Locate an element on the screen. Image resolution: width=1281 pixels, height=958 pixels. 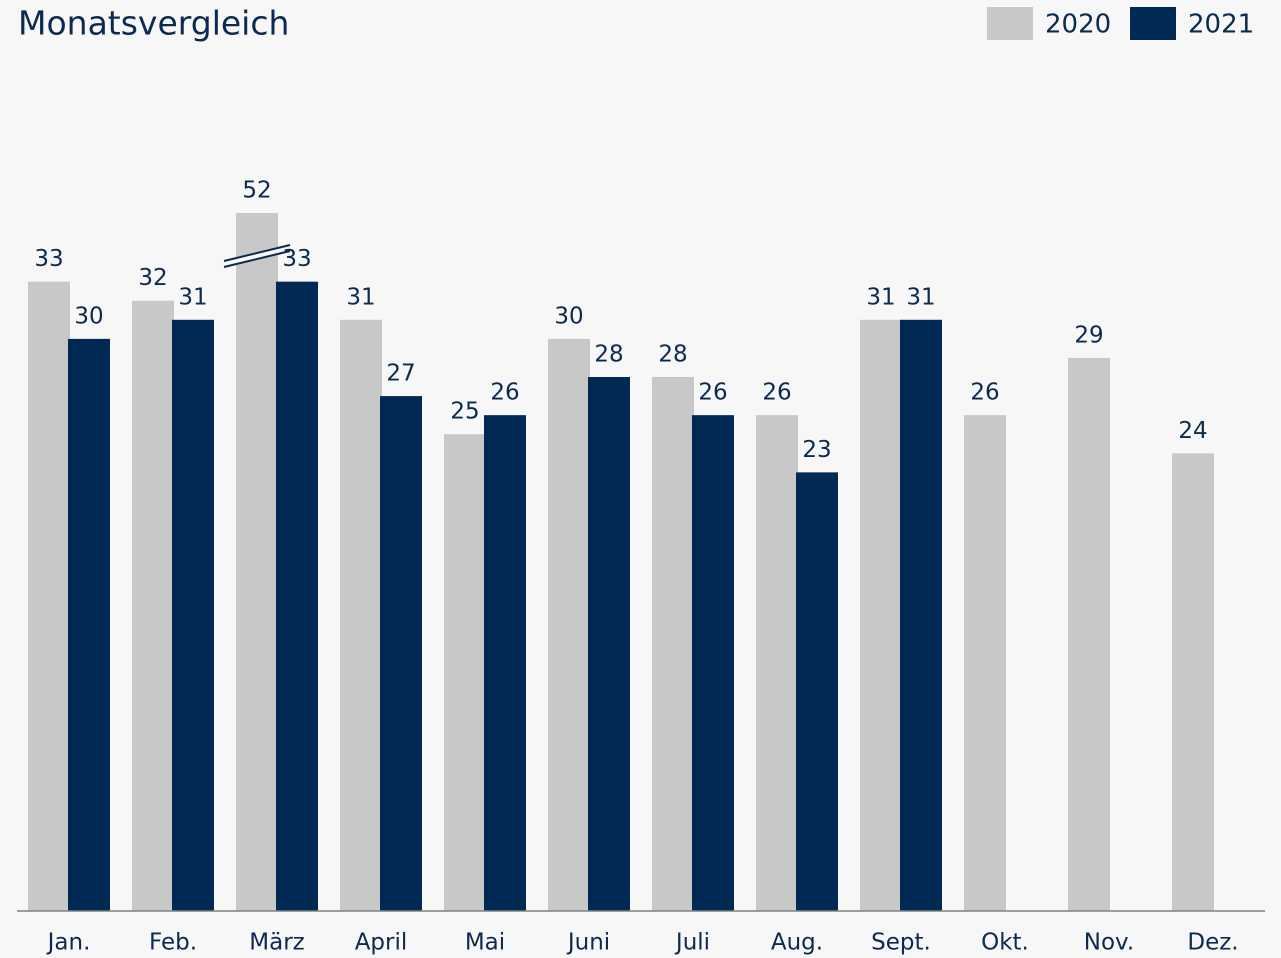
x-tick-label: Feb. is located at coordinates (173, 943).